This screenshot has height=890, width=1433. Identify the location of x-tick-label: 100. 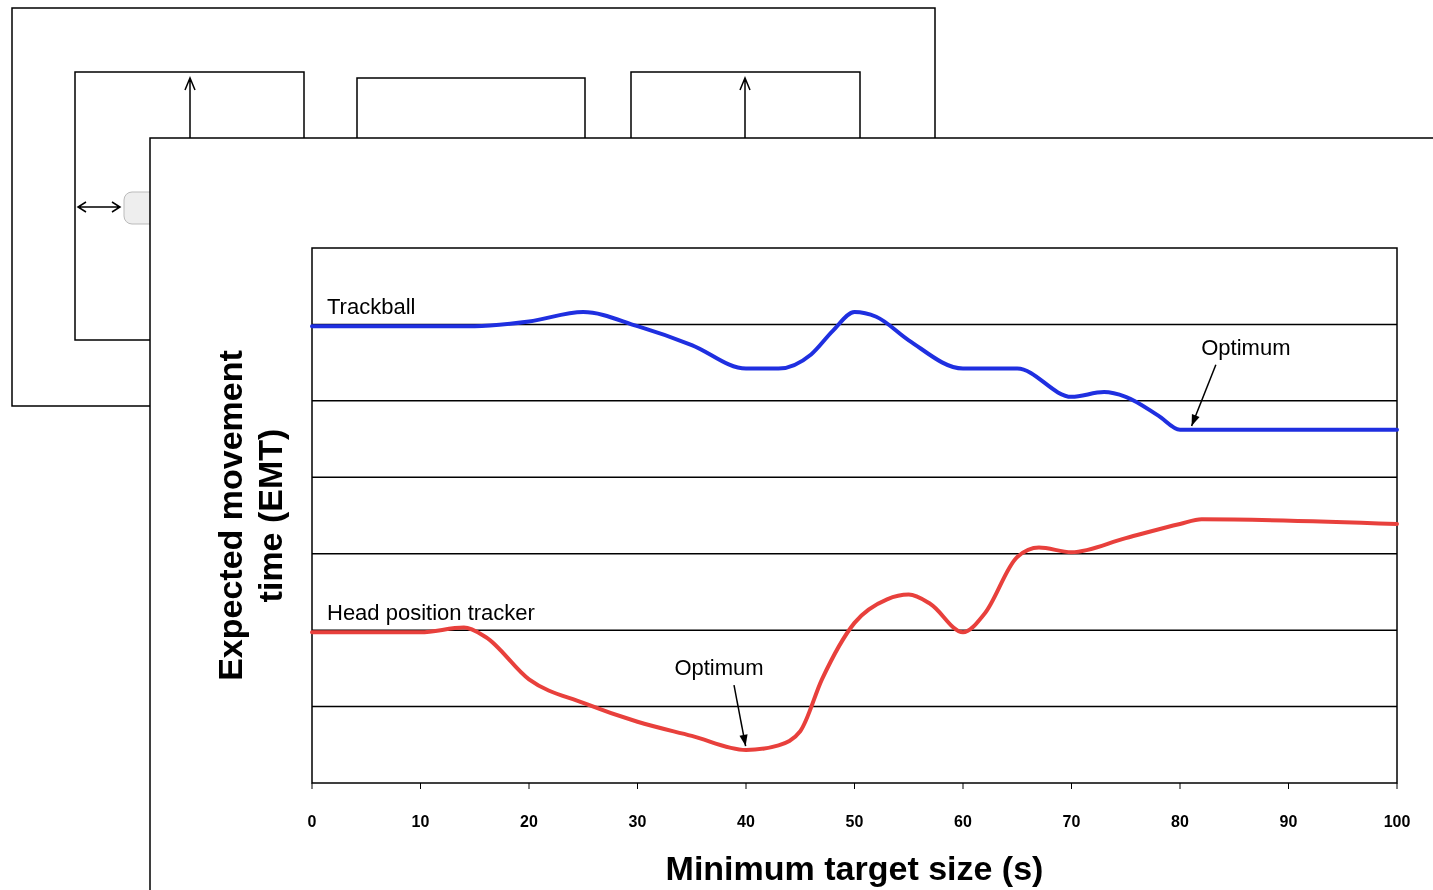
(1397, 821).